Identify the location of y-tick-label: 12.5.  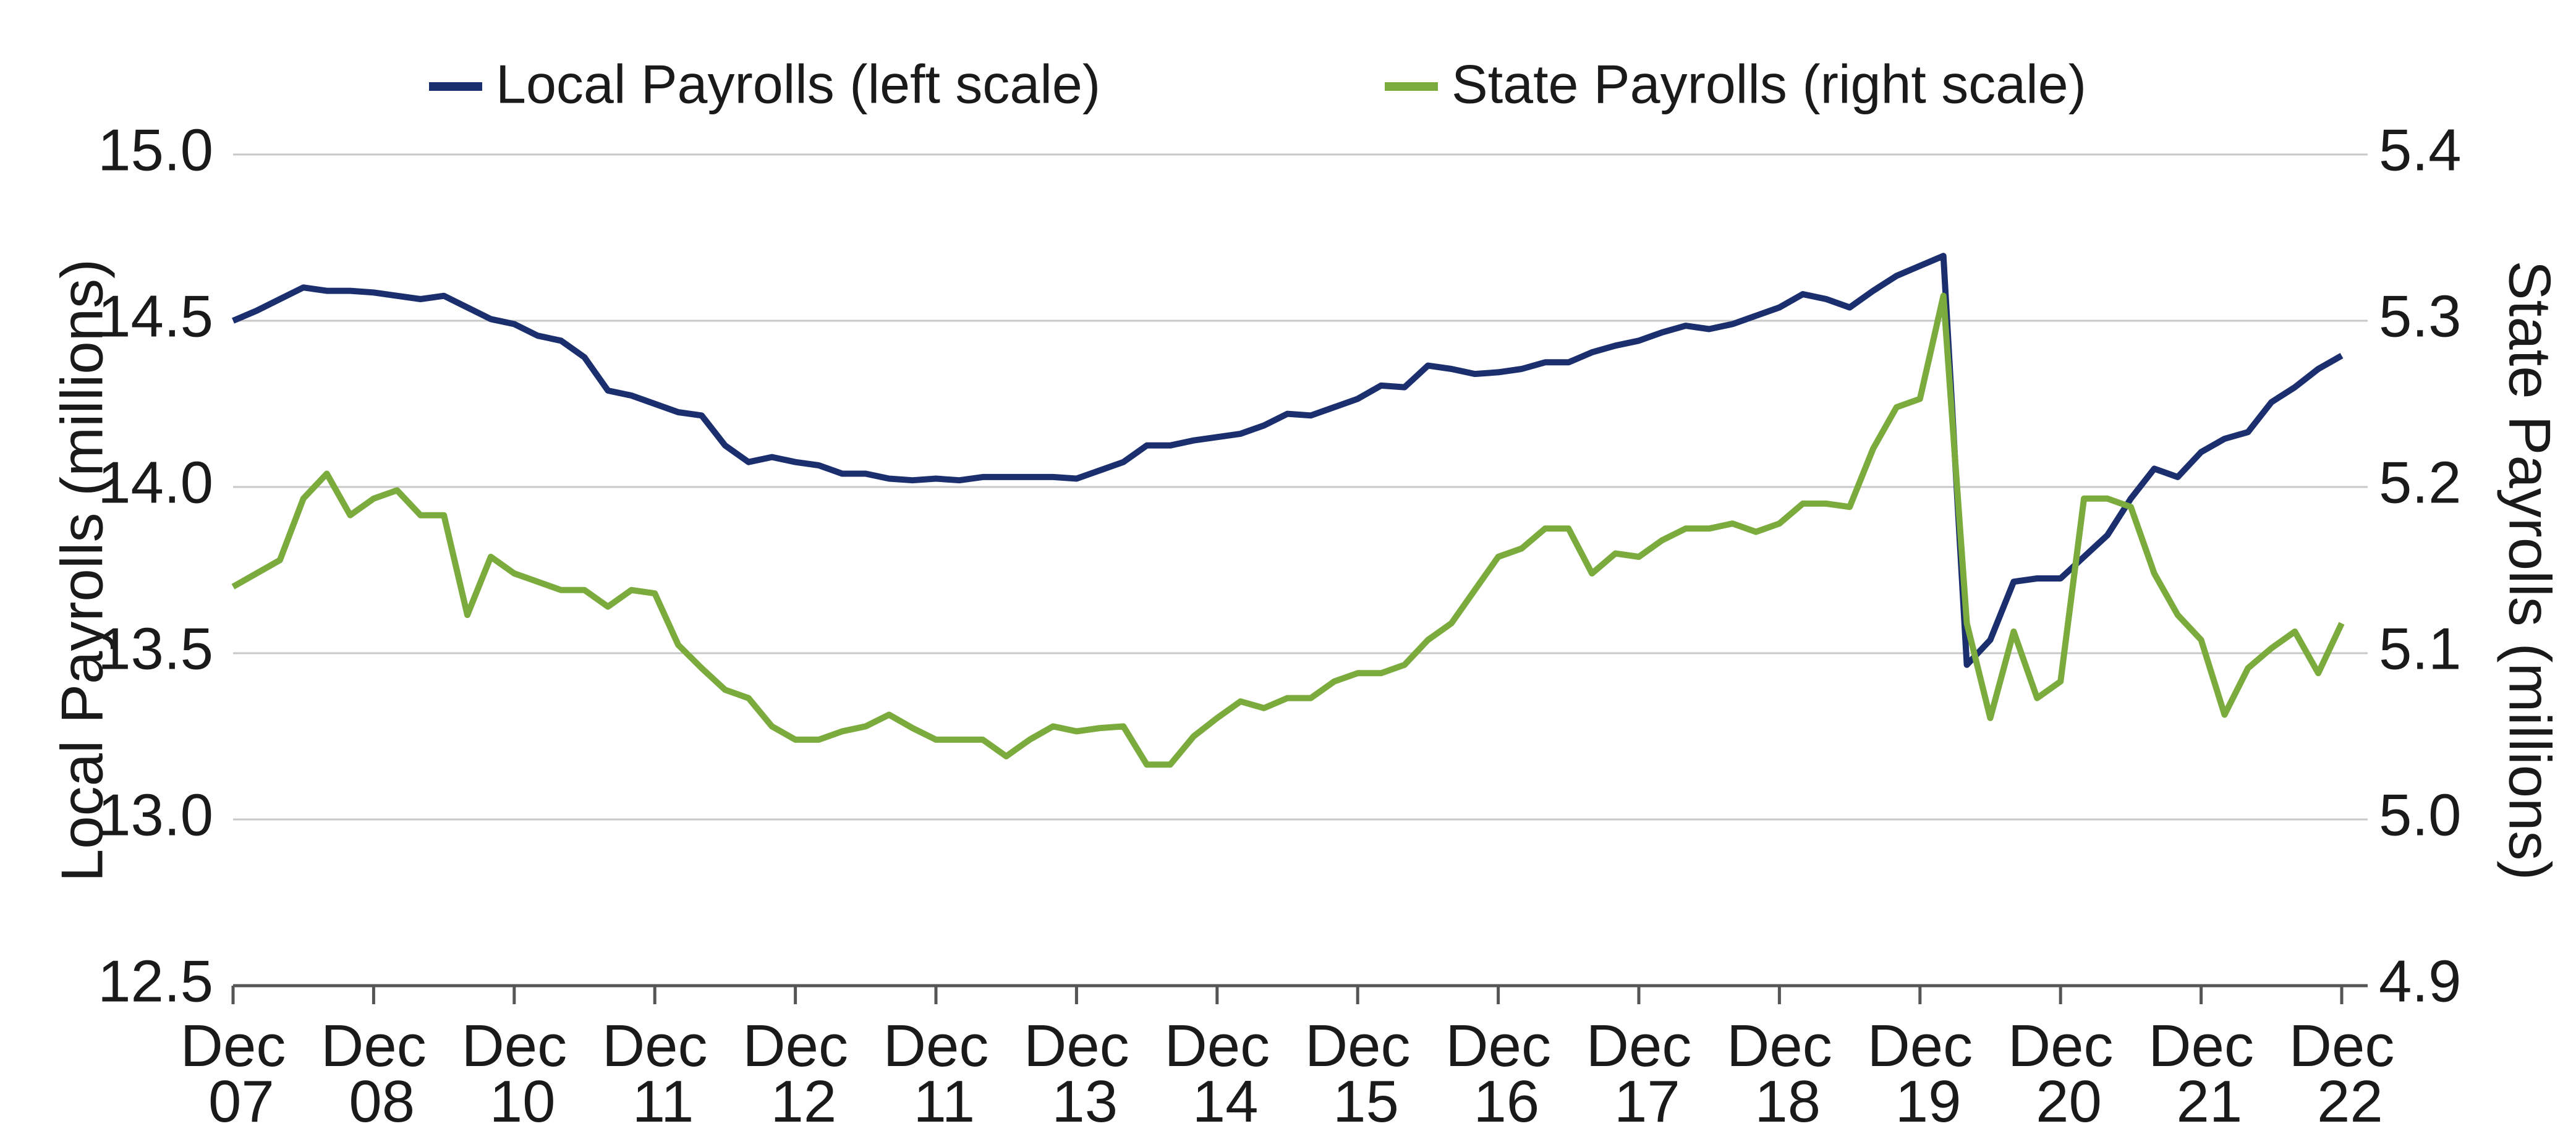
(155, 981).